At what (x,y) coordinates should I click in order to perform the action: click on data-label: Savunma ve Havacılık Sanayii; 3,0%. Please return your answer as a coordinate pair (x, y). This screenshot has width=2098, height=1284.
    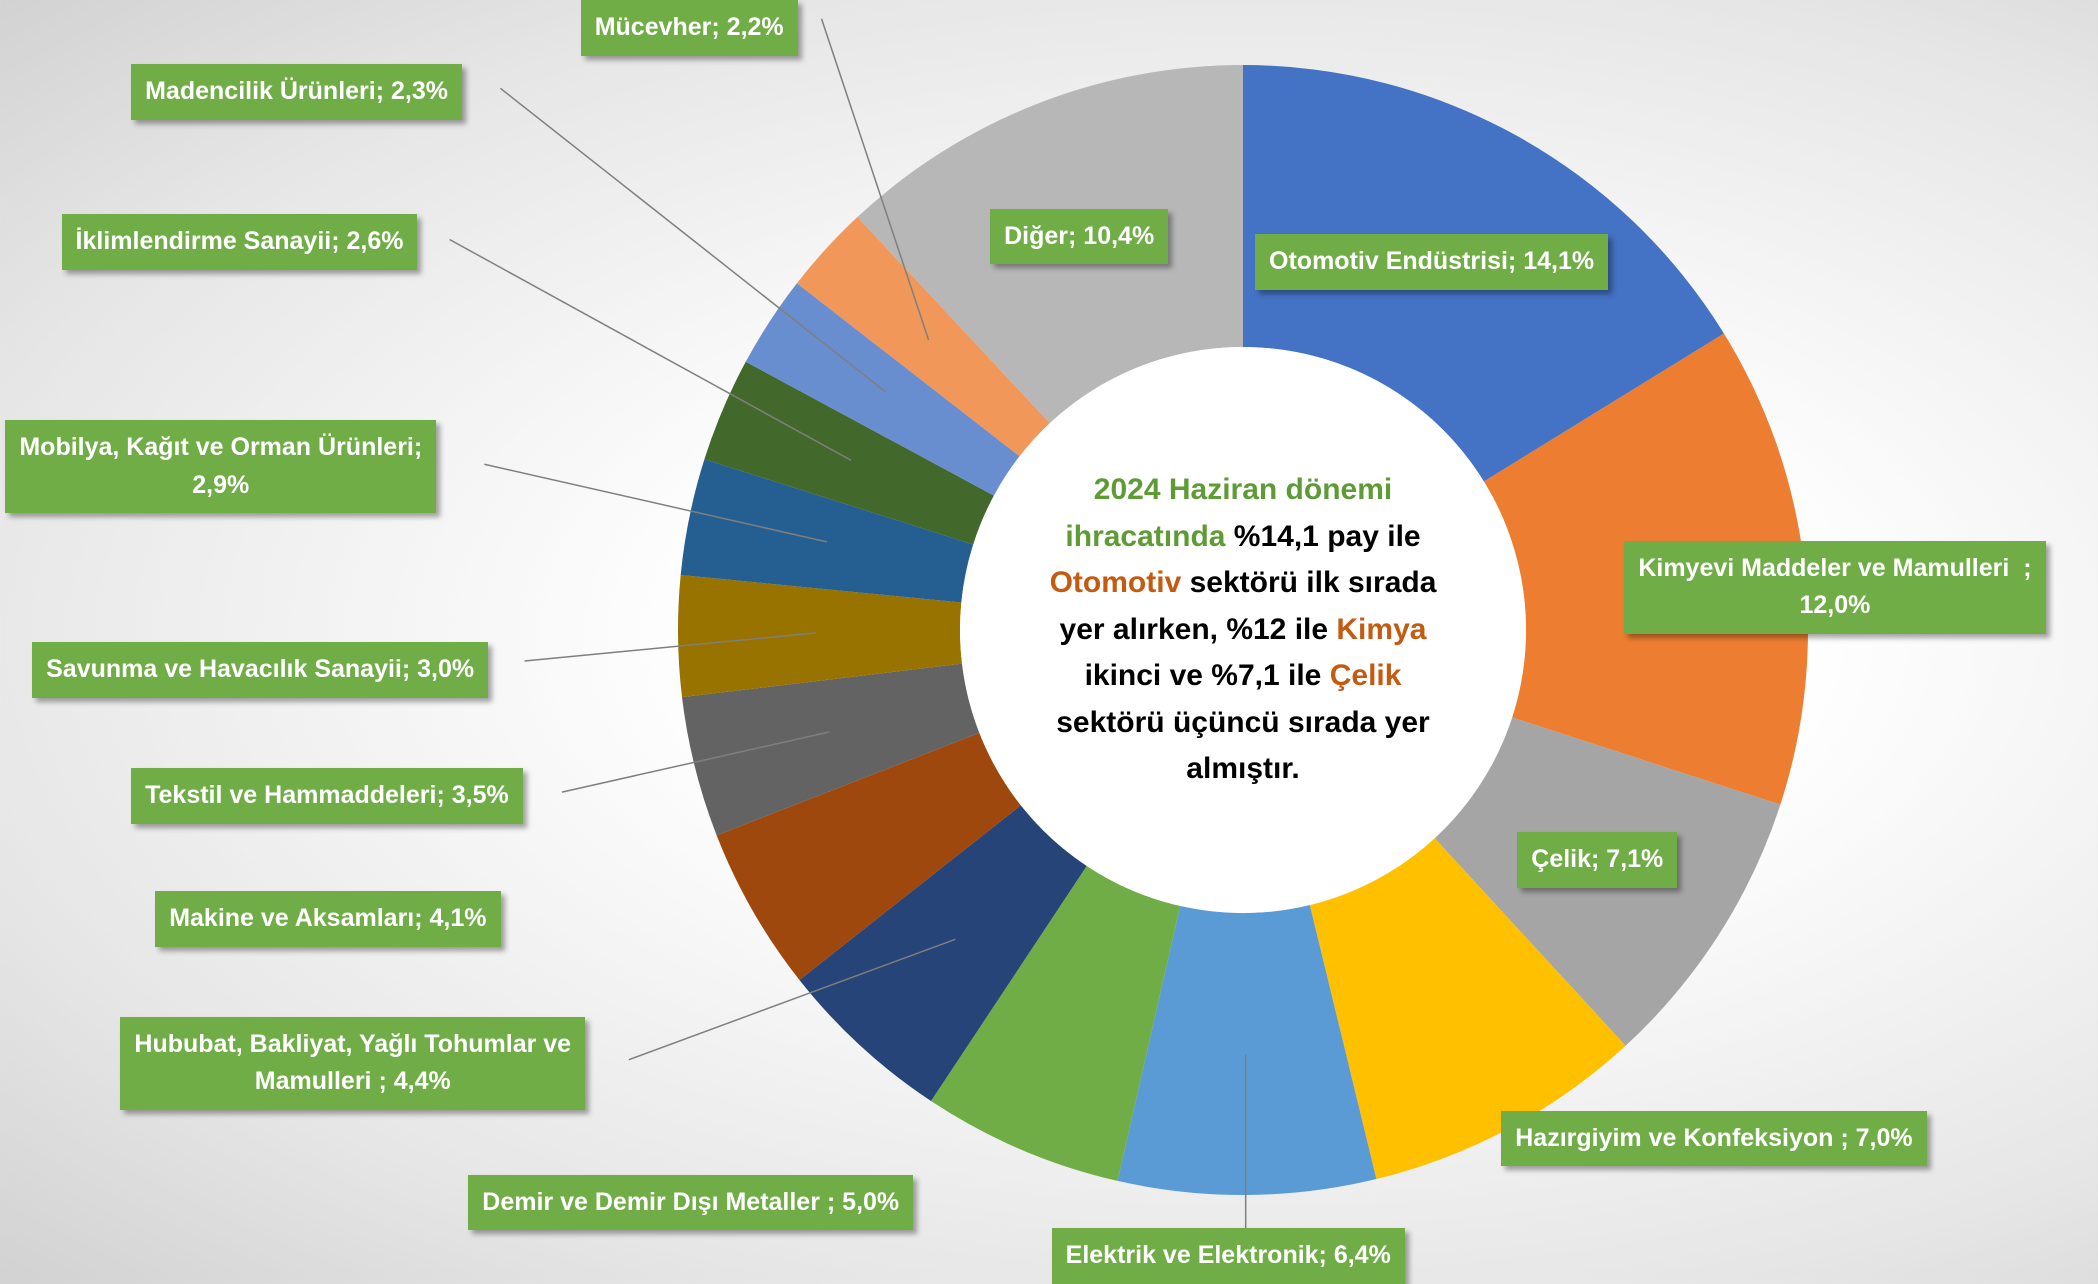
    Looking at the image, I should click on (260, 670).